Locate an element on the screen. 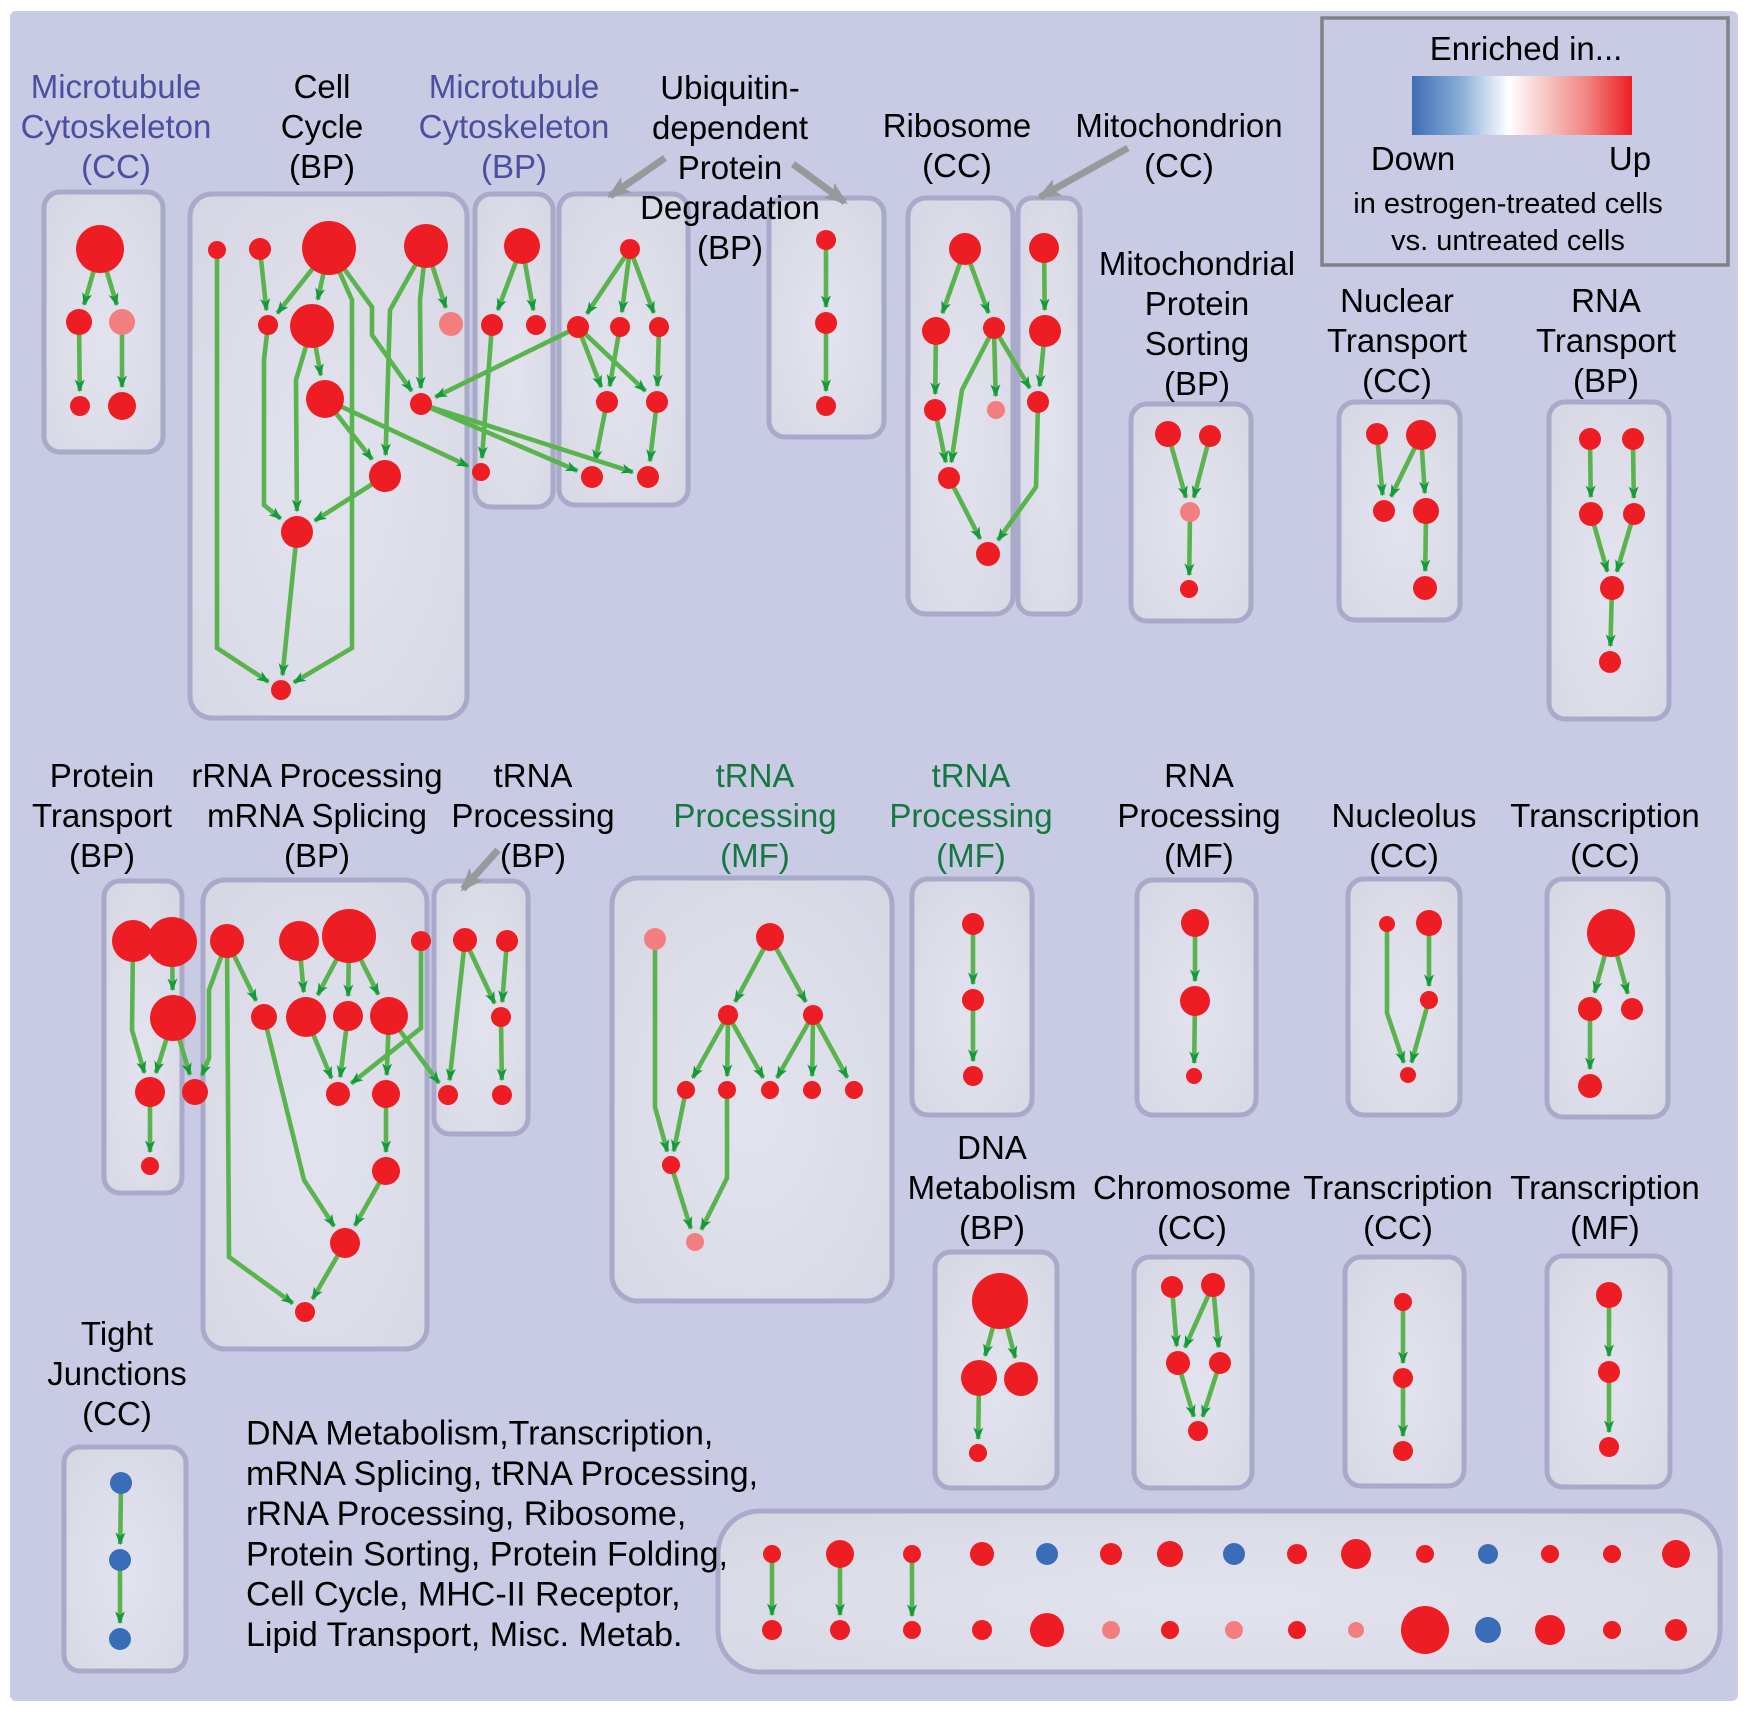 The height and width of the screenshot is (1715, 1750). svg-text: Ribosome is located at coordinates (957, 125).